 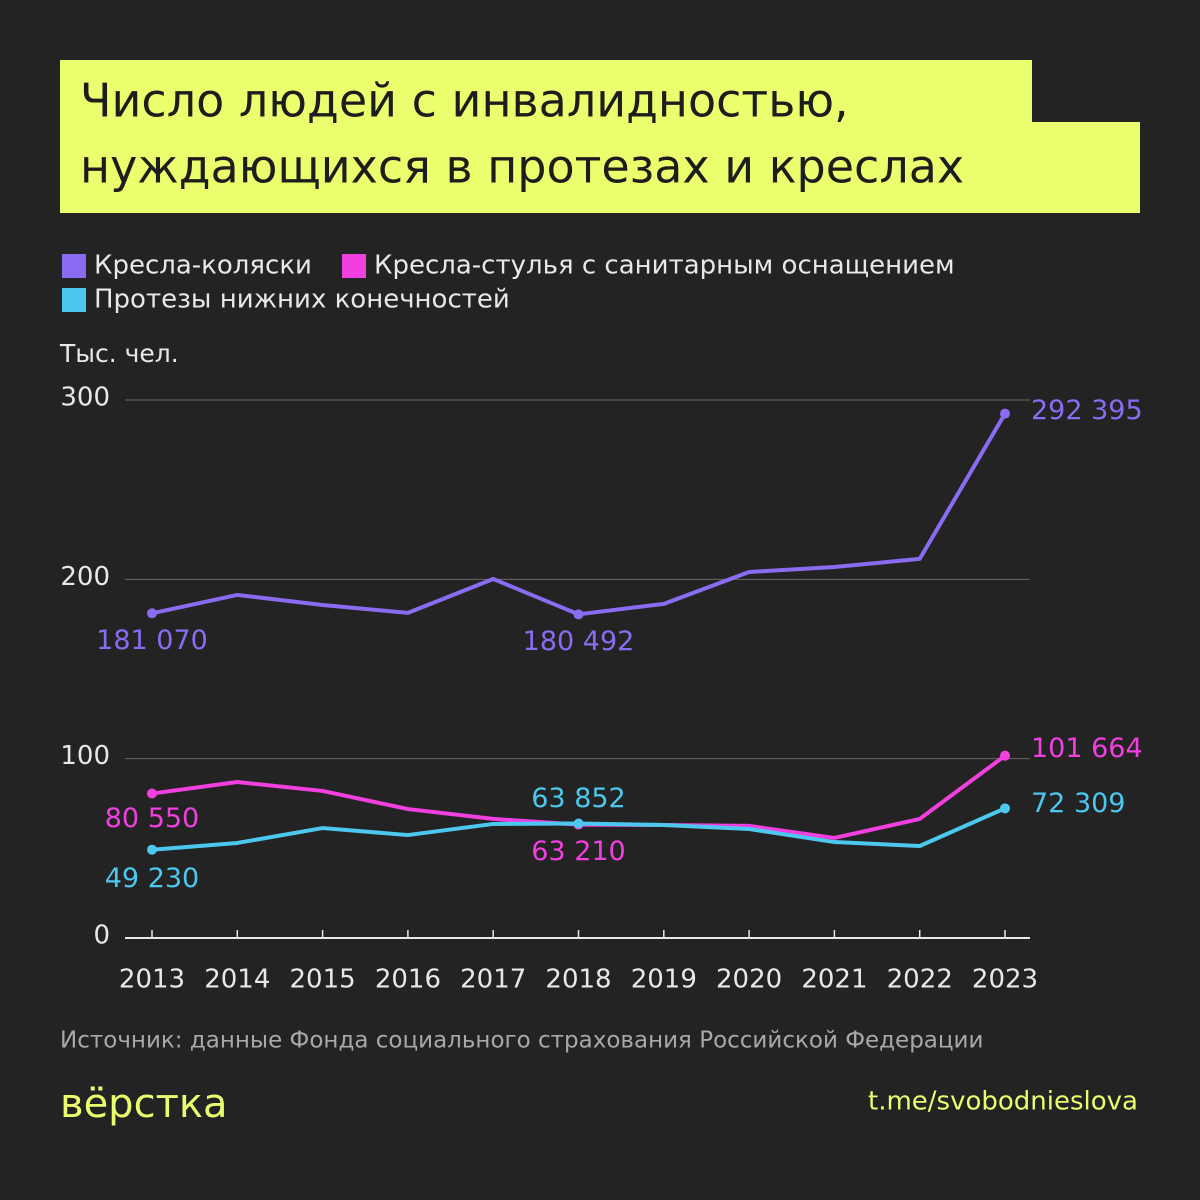 I want to click on link: t.me/svobodnieslova, so click(x=1003, y=1102).